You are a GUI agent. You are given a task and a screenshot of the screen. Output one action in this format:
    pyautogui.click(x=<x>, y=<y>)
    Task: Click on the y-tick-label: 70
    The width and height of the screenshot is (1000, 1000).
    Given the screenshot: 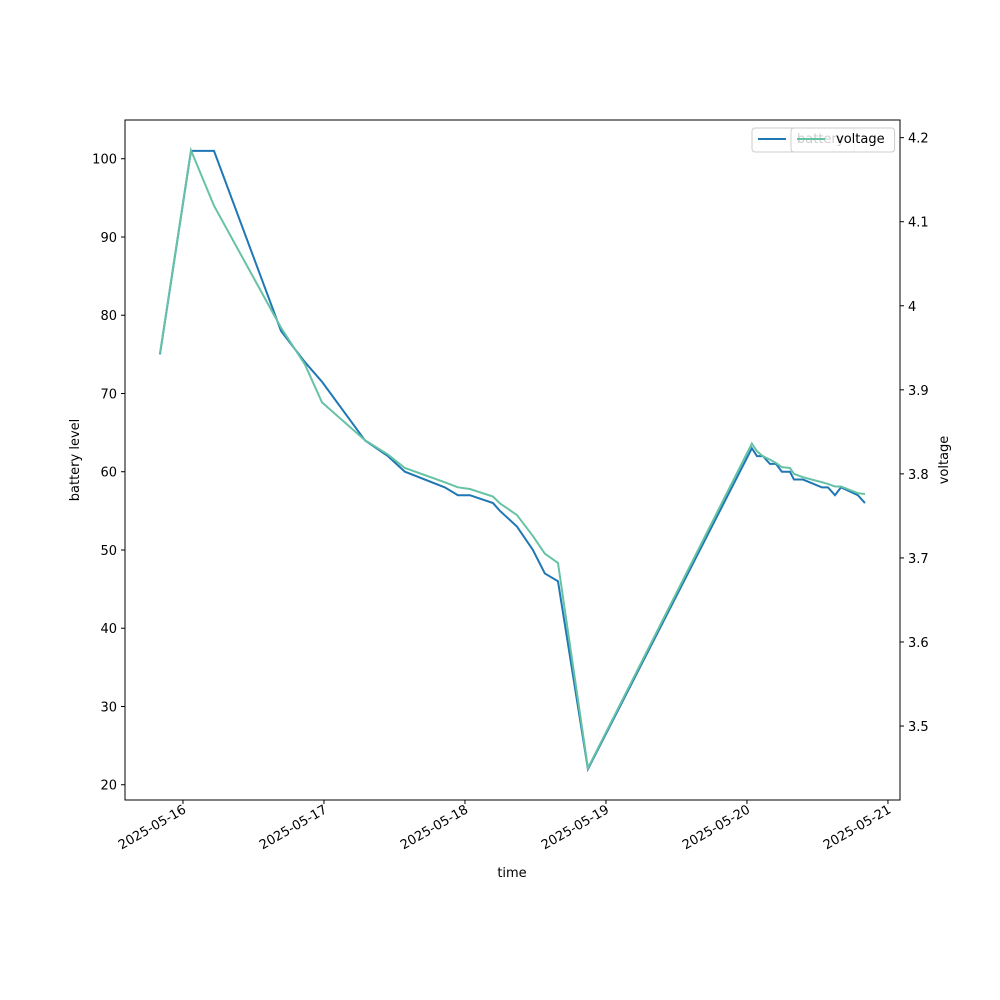 What is the action you would take?
    pyautogui.click(x=108, y=394)
    